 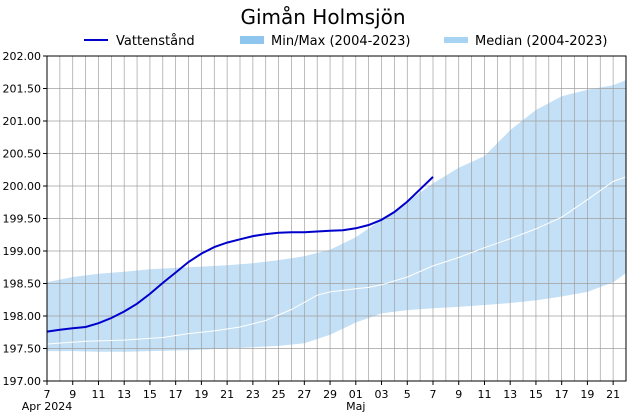 What do you see at coordinates (304, 394) in the screenshot?
I see `x-tick-label: 27` at bounding box center [304, 394].